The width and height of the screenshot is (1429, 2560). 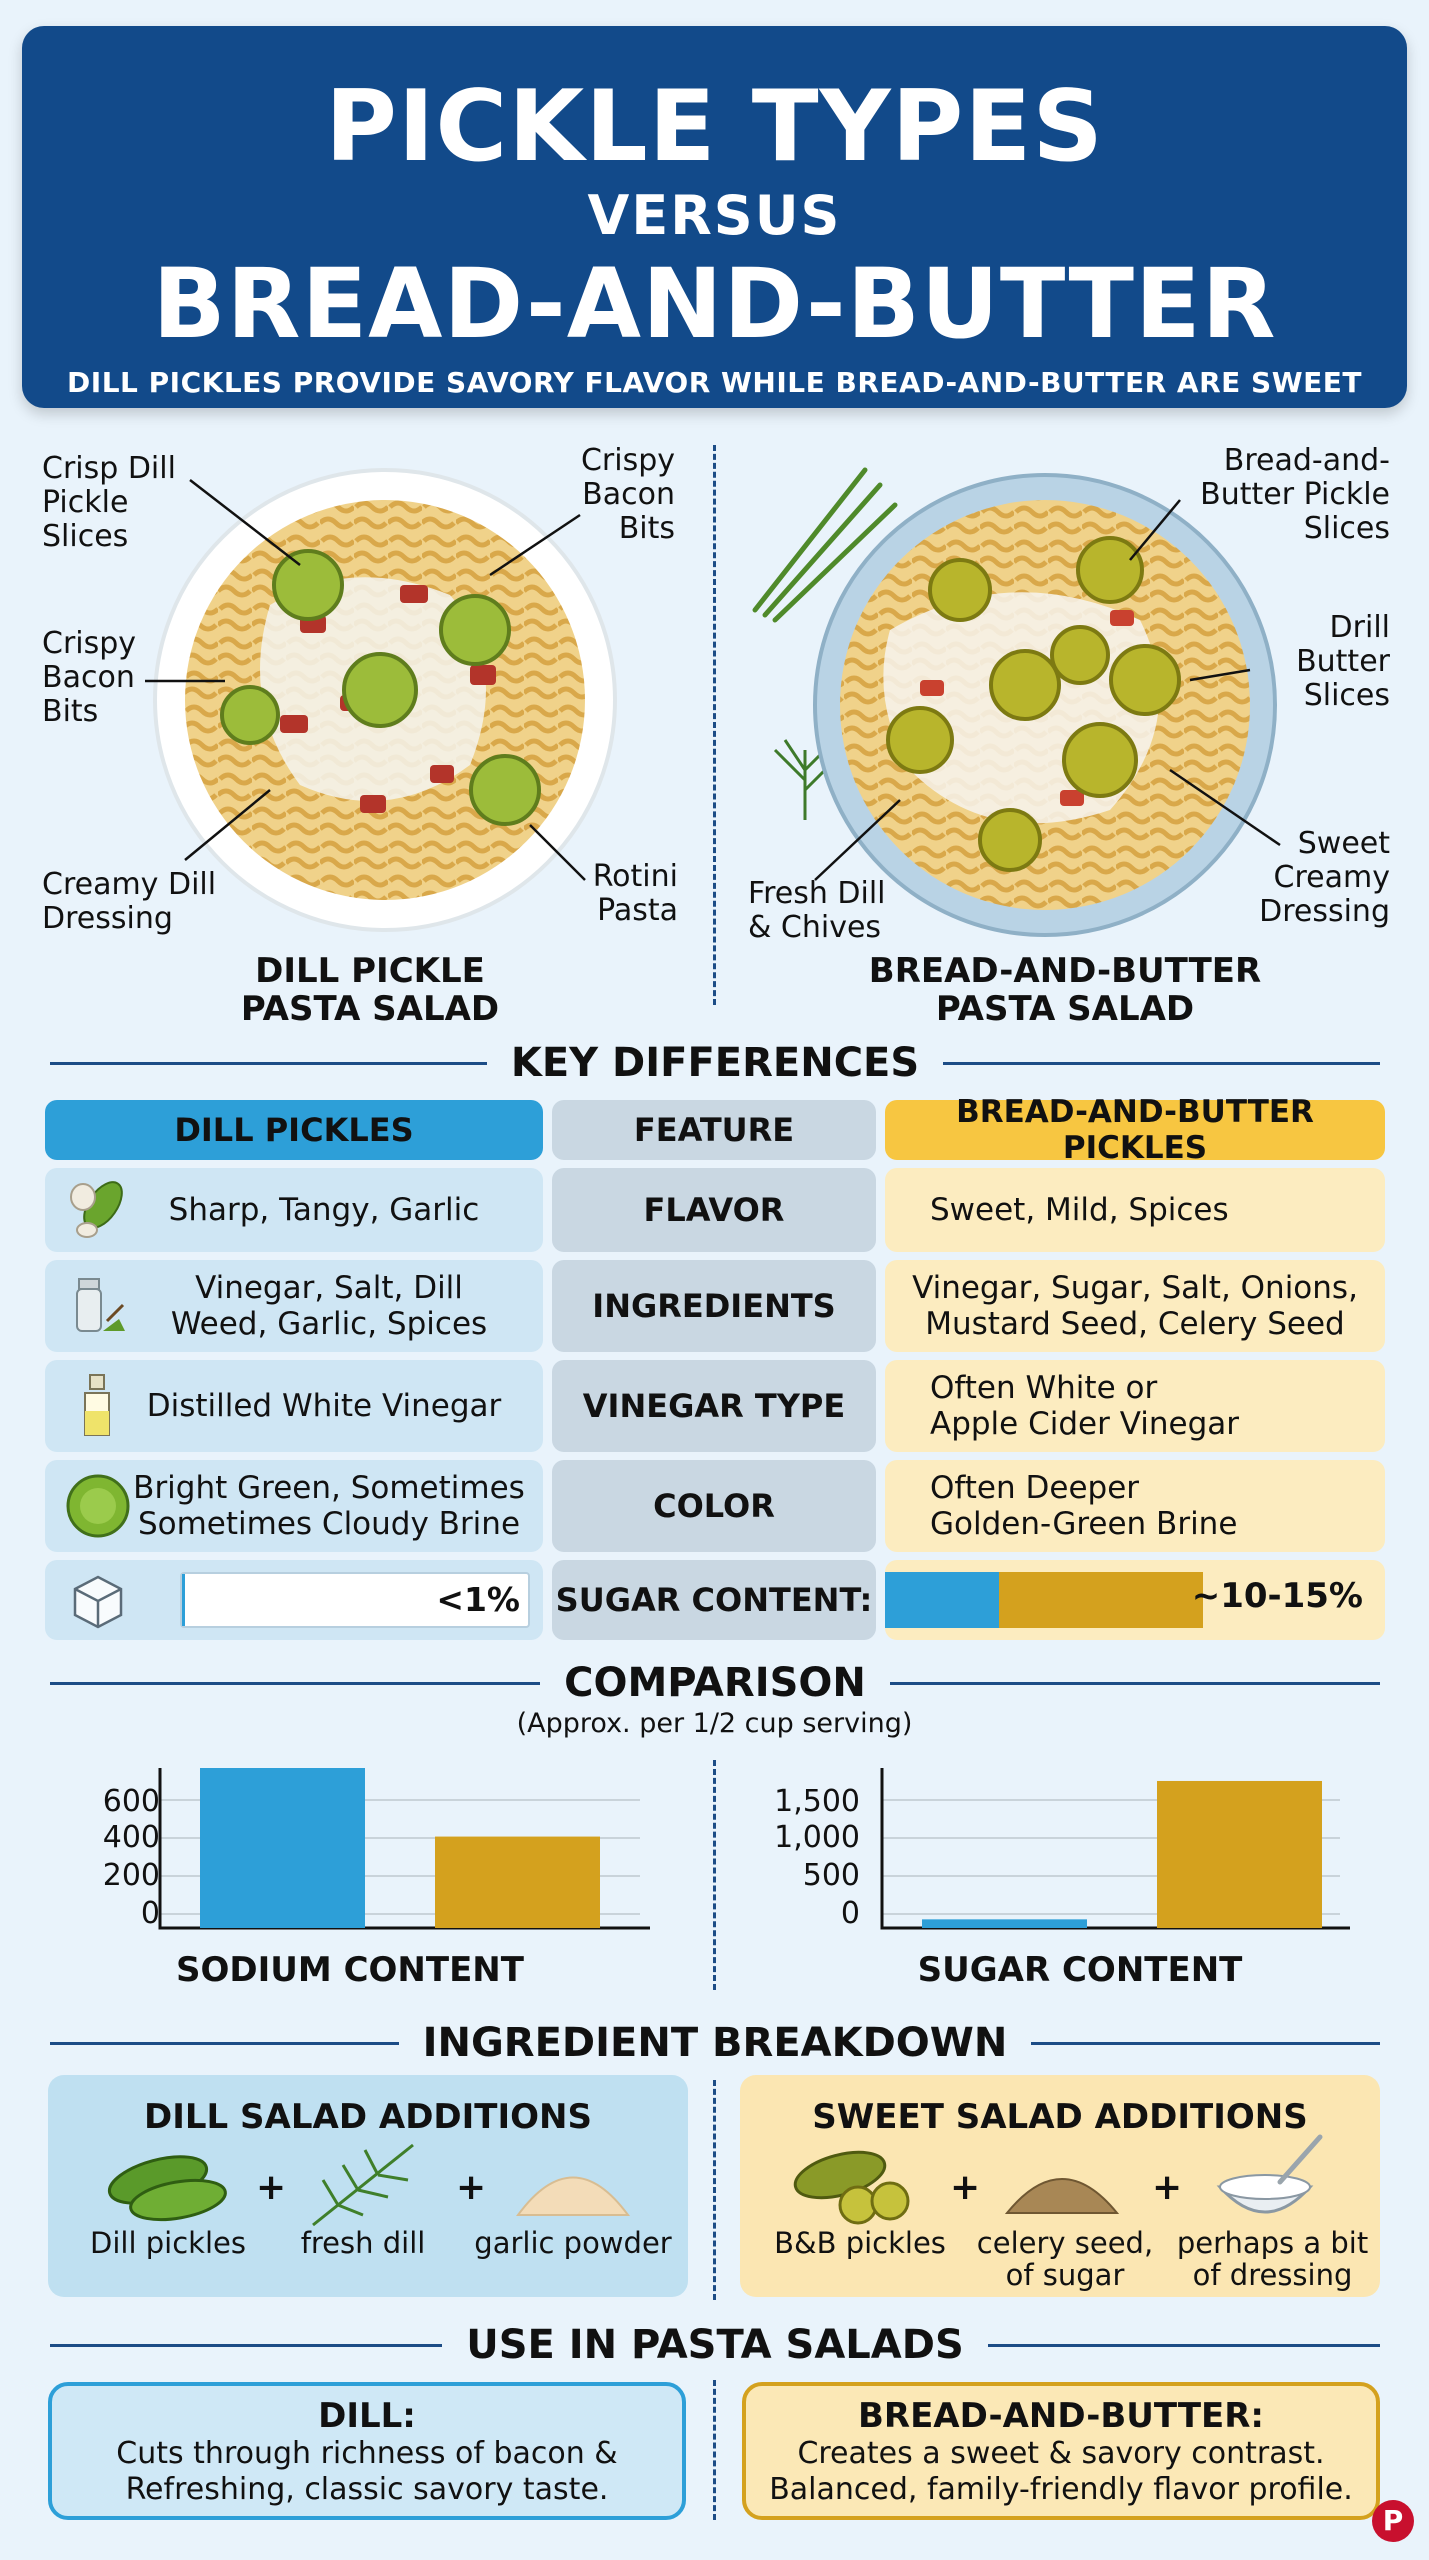 What do you see at coordinates (98, 1602) in the screenshot?
I see `sugar-cube-icon` at bounding box center [98, 1602].